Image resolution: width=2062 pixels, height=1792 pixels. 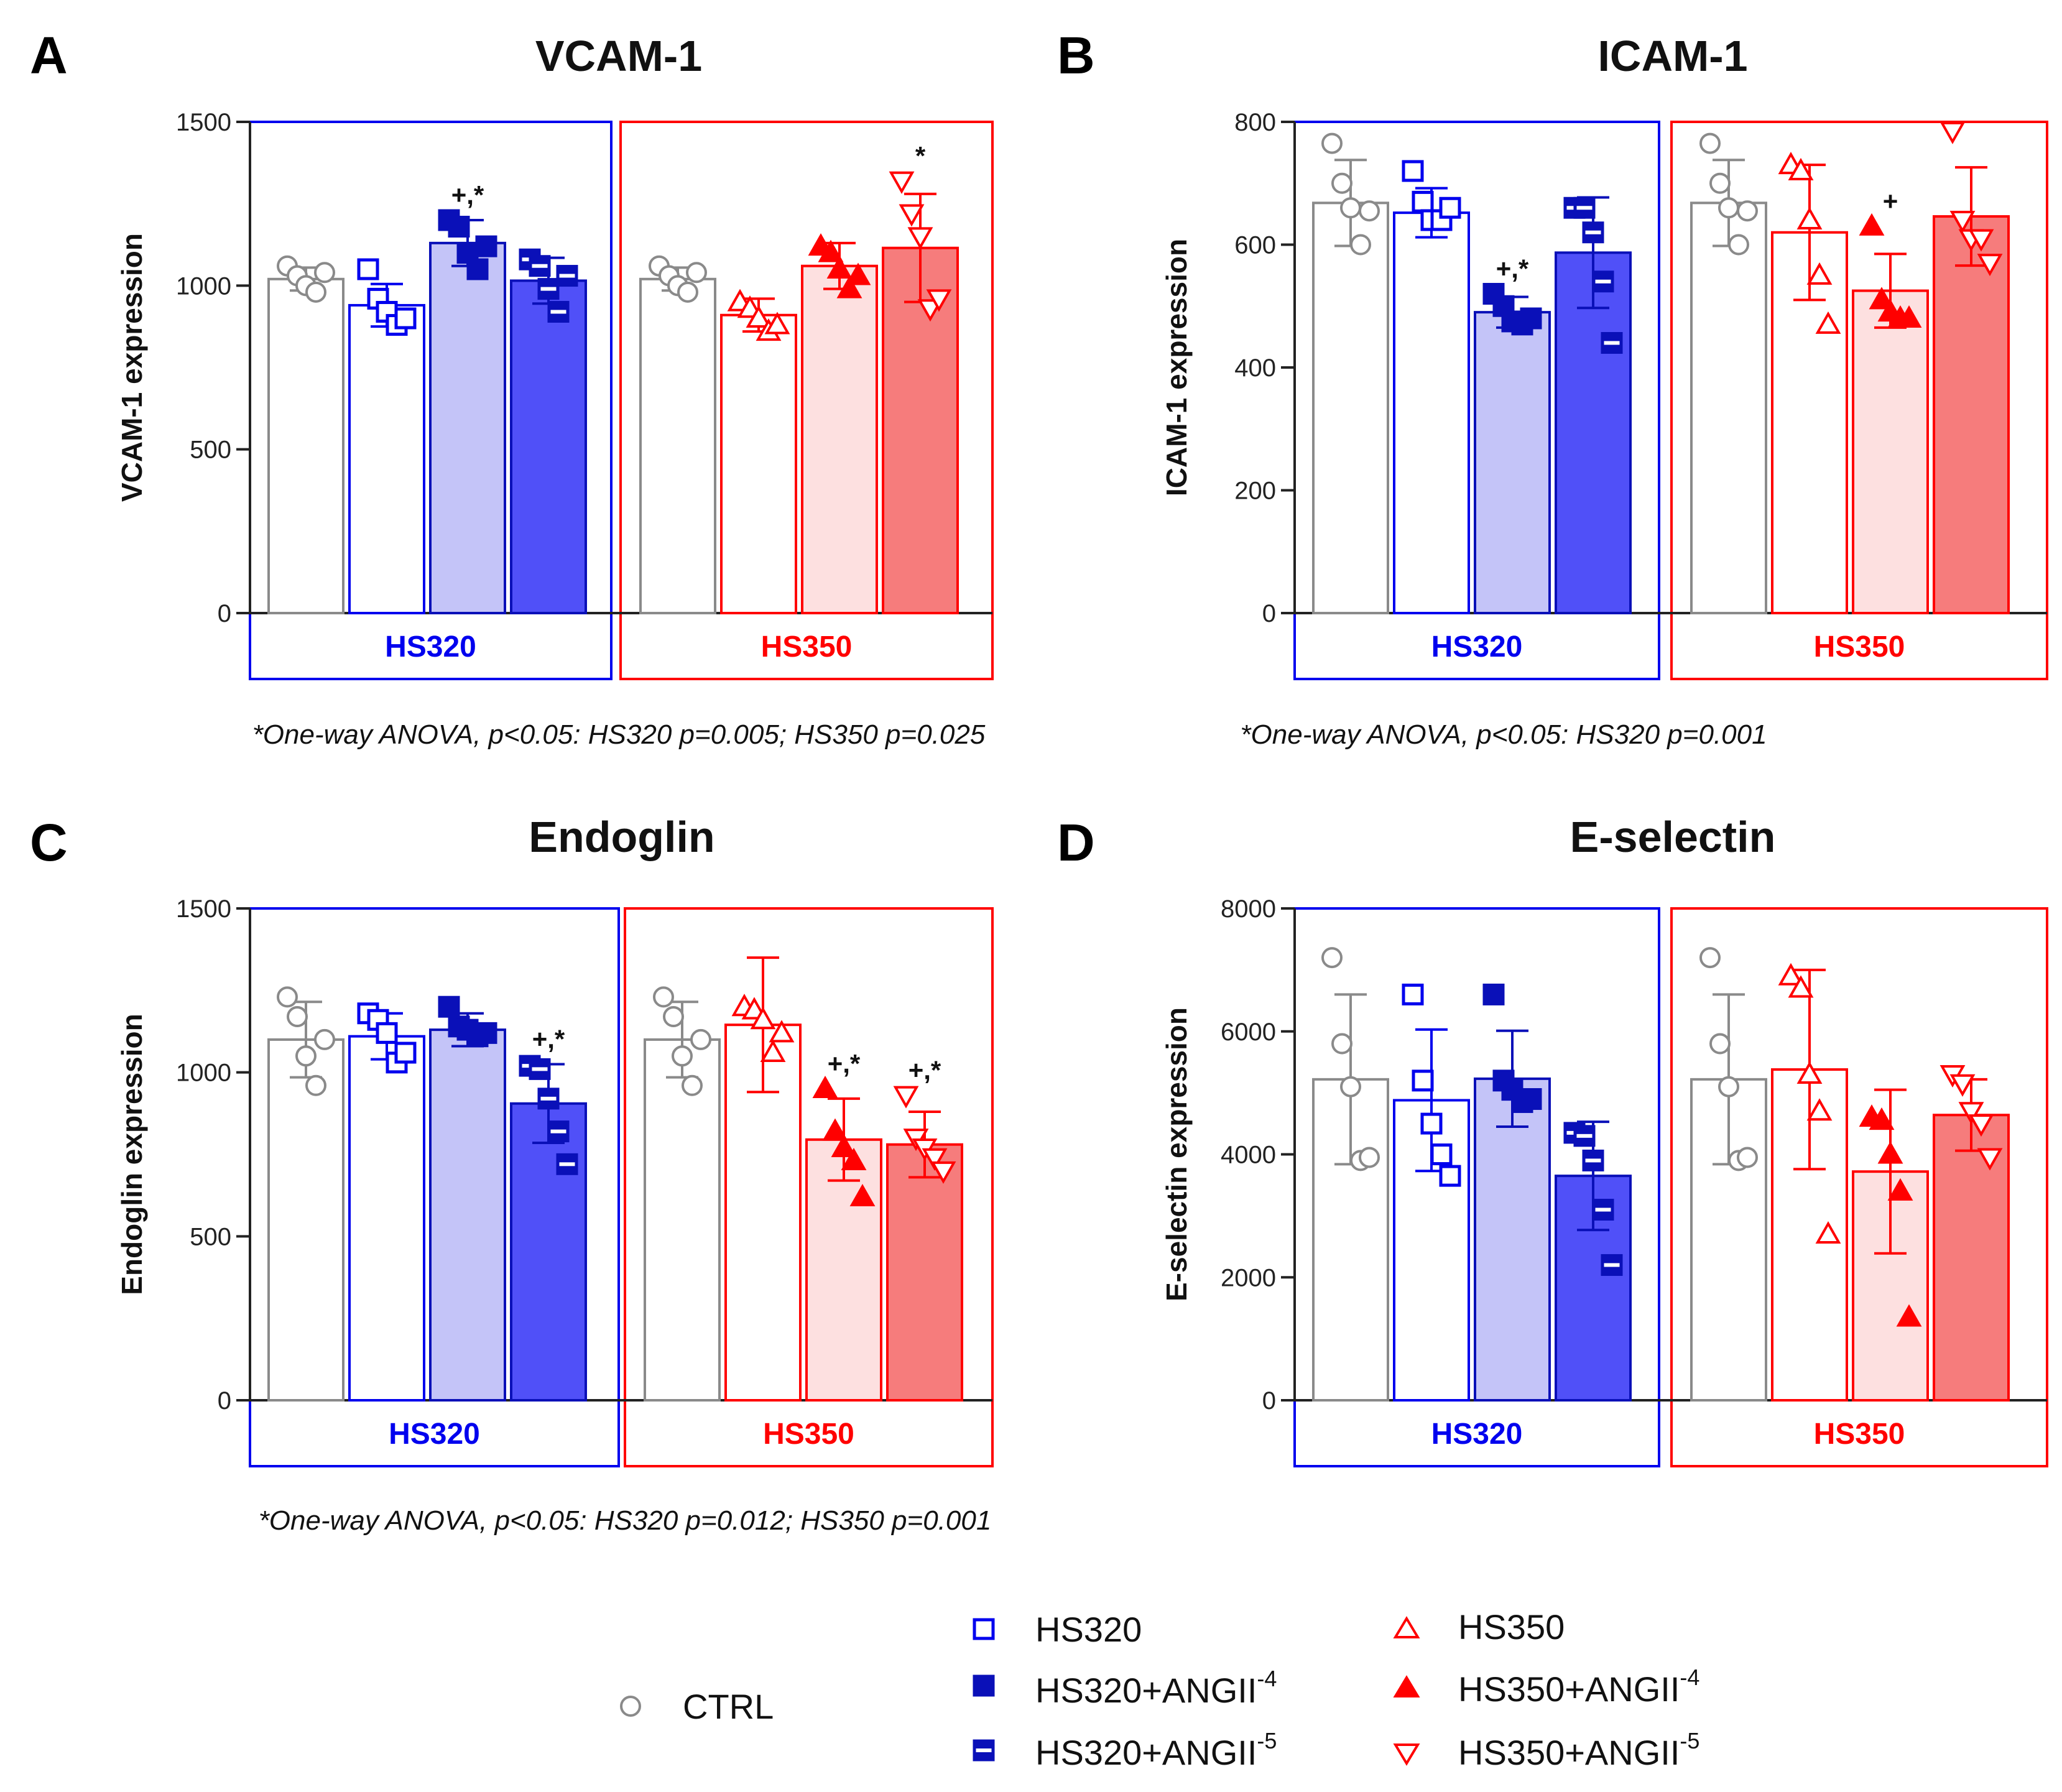 I want to click on anova-footnote: *One-way ANOVA, p<0.05: HS320 p=0.001, so click(x=1503, y=734).